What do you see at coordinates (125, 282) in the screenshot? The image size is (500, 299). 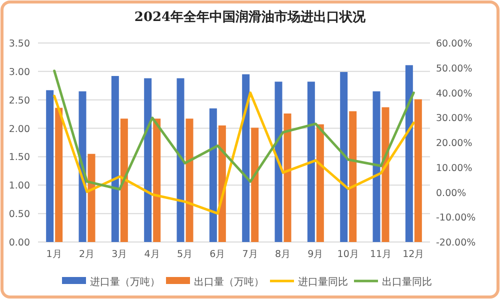 I see `legend-label: 进口量（万吨）` at bounding box center [125, 282].